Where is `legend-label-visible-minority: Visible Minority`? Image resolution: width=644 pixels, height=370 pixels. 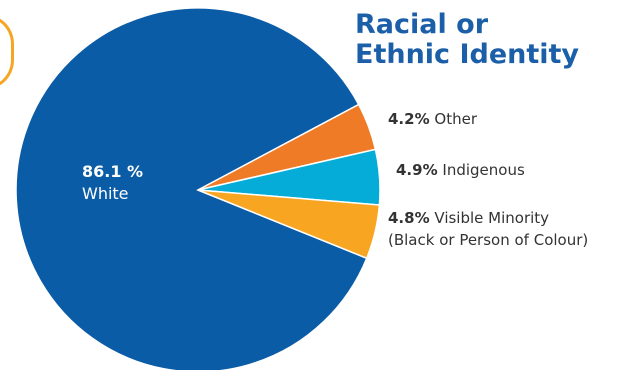
legend-label-visible-minority: Visible Minority is located at coordinates (492, 218).